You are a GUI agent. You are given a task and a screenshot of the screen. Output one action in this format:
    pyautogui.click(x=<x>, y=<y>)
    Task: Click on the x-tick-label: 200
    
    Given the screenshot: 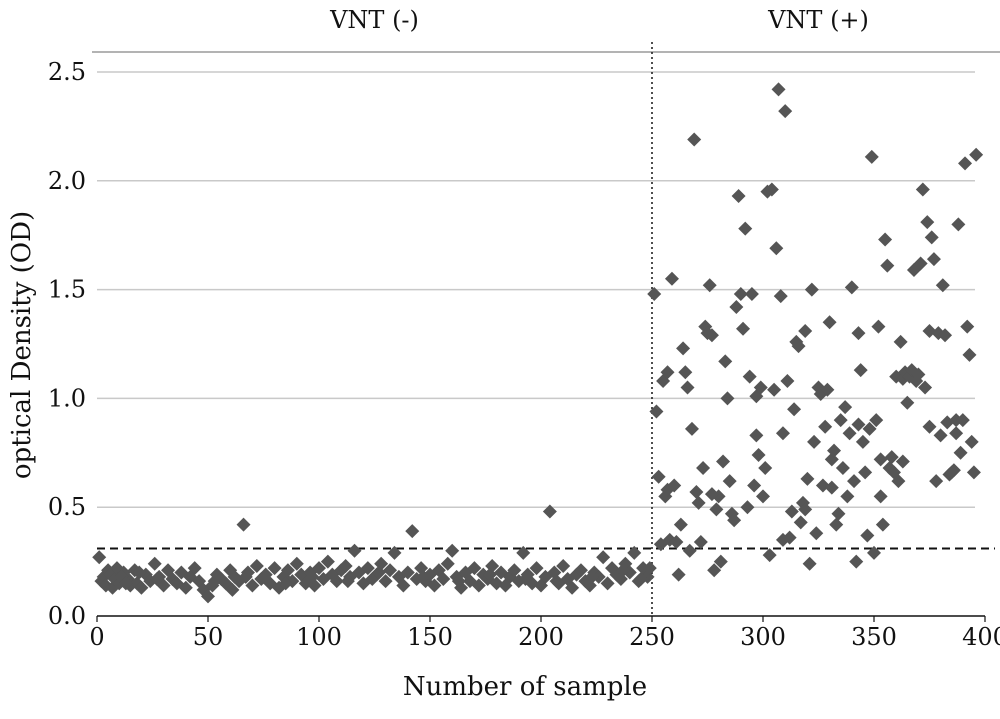 What is the action you would take?
    pyautogui.click(x=541, y=637)
    